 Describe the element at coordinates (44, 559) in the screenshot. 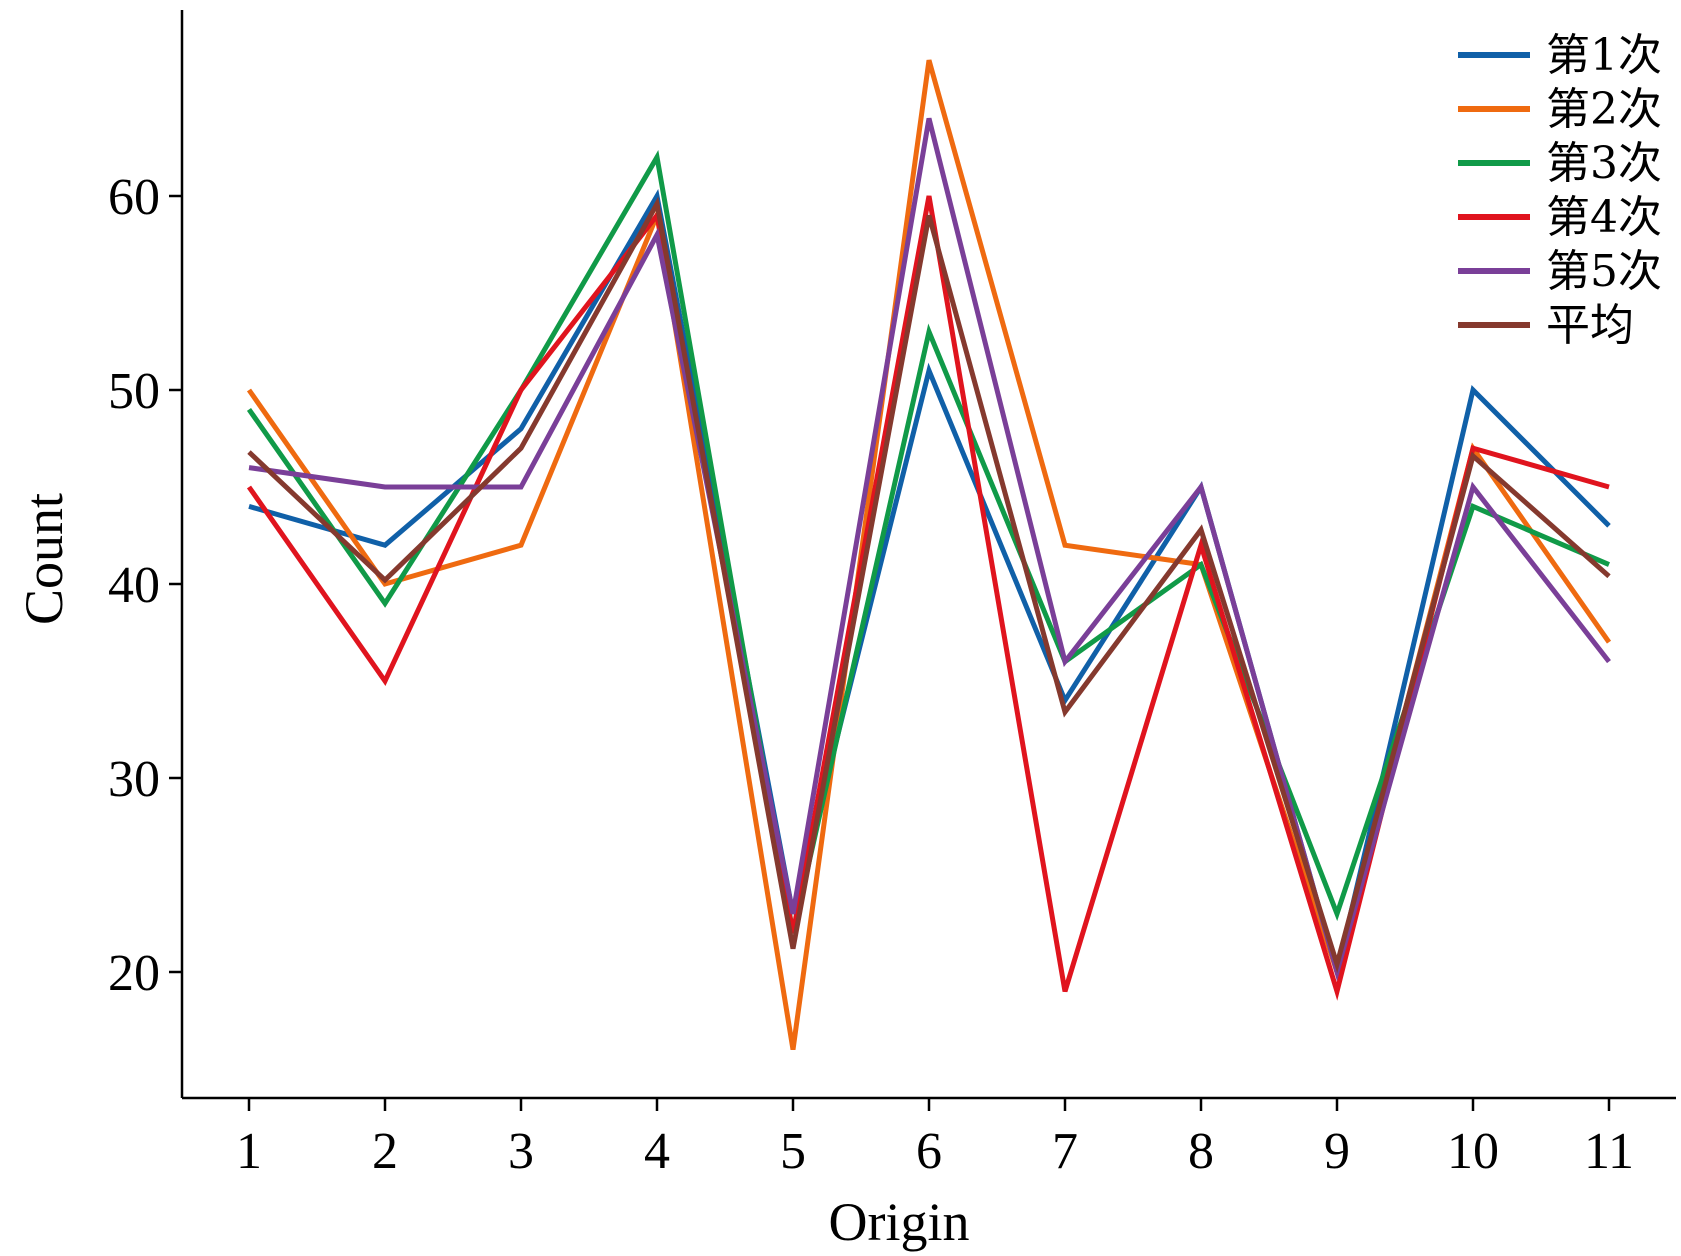

I see `y-axis-title: Count` at that location.